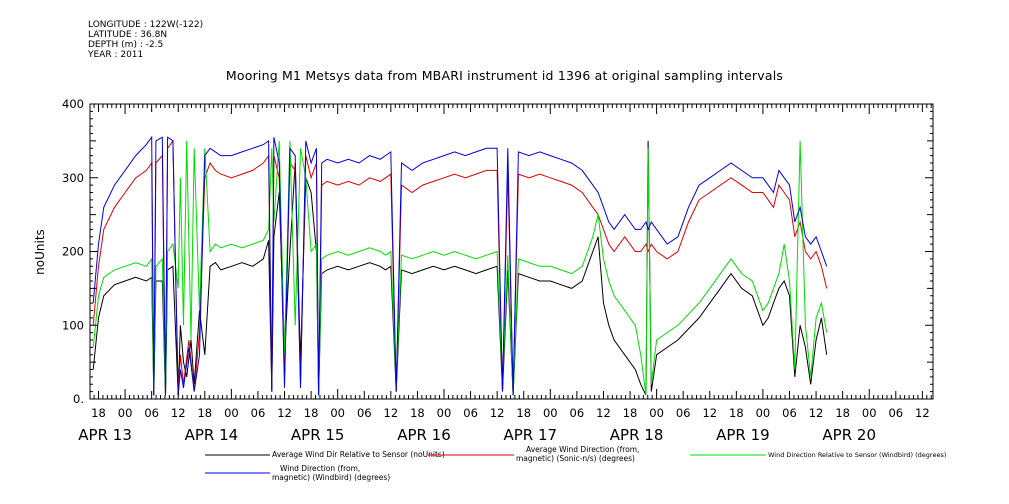  Describe the element at coordinates (105, 435) in the screenshot. I see `x-date-label: APR 13` at that location.